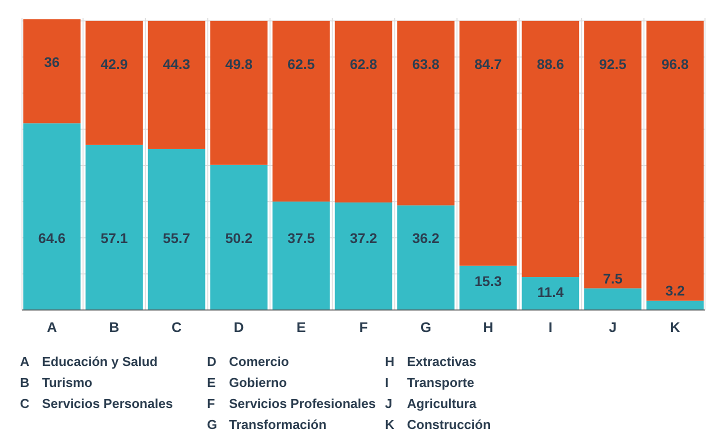 The height and width of the screenshot is (435, 719). What do you see at coordinates (429, 382) in the screenshot?
I see `text: I Transporte` at bounding box center [429, 382].